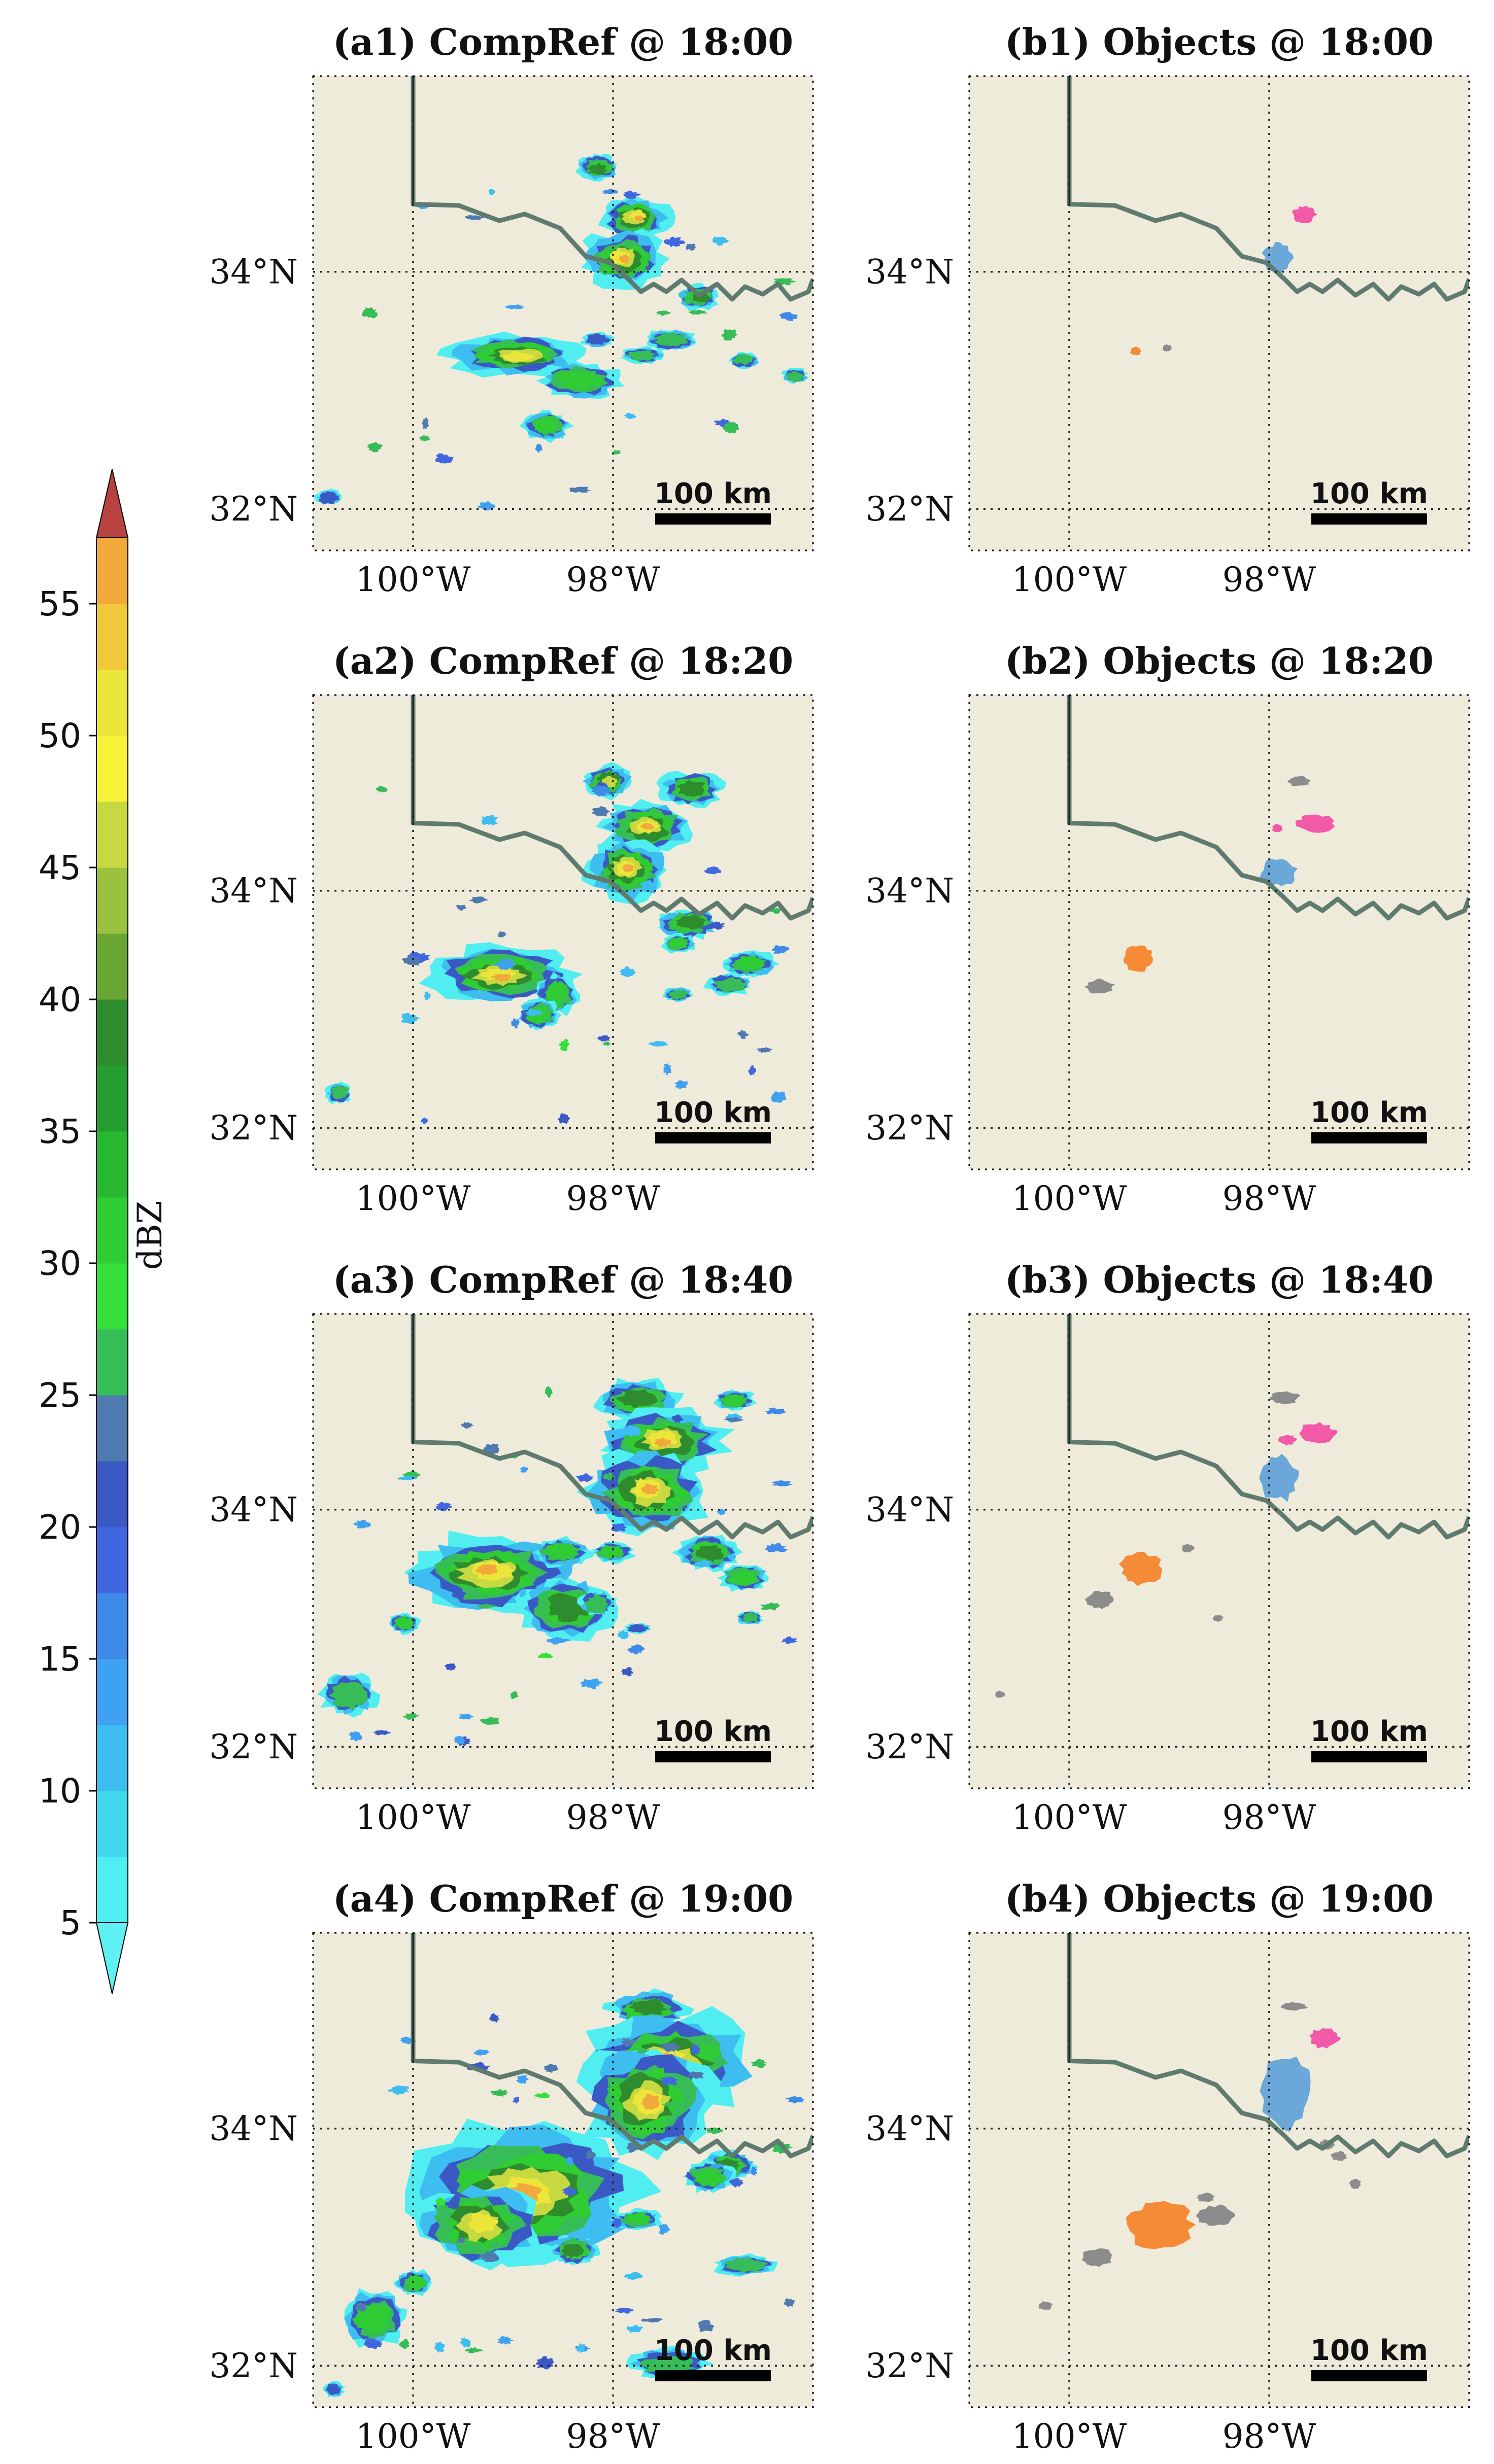  I want to click on lat-tick-label: 34°N, so click(254, 272).